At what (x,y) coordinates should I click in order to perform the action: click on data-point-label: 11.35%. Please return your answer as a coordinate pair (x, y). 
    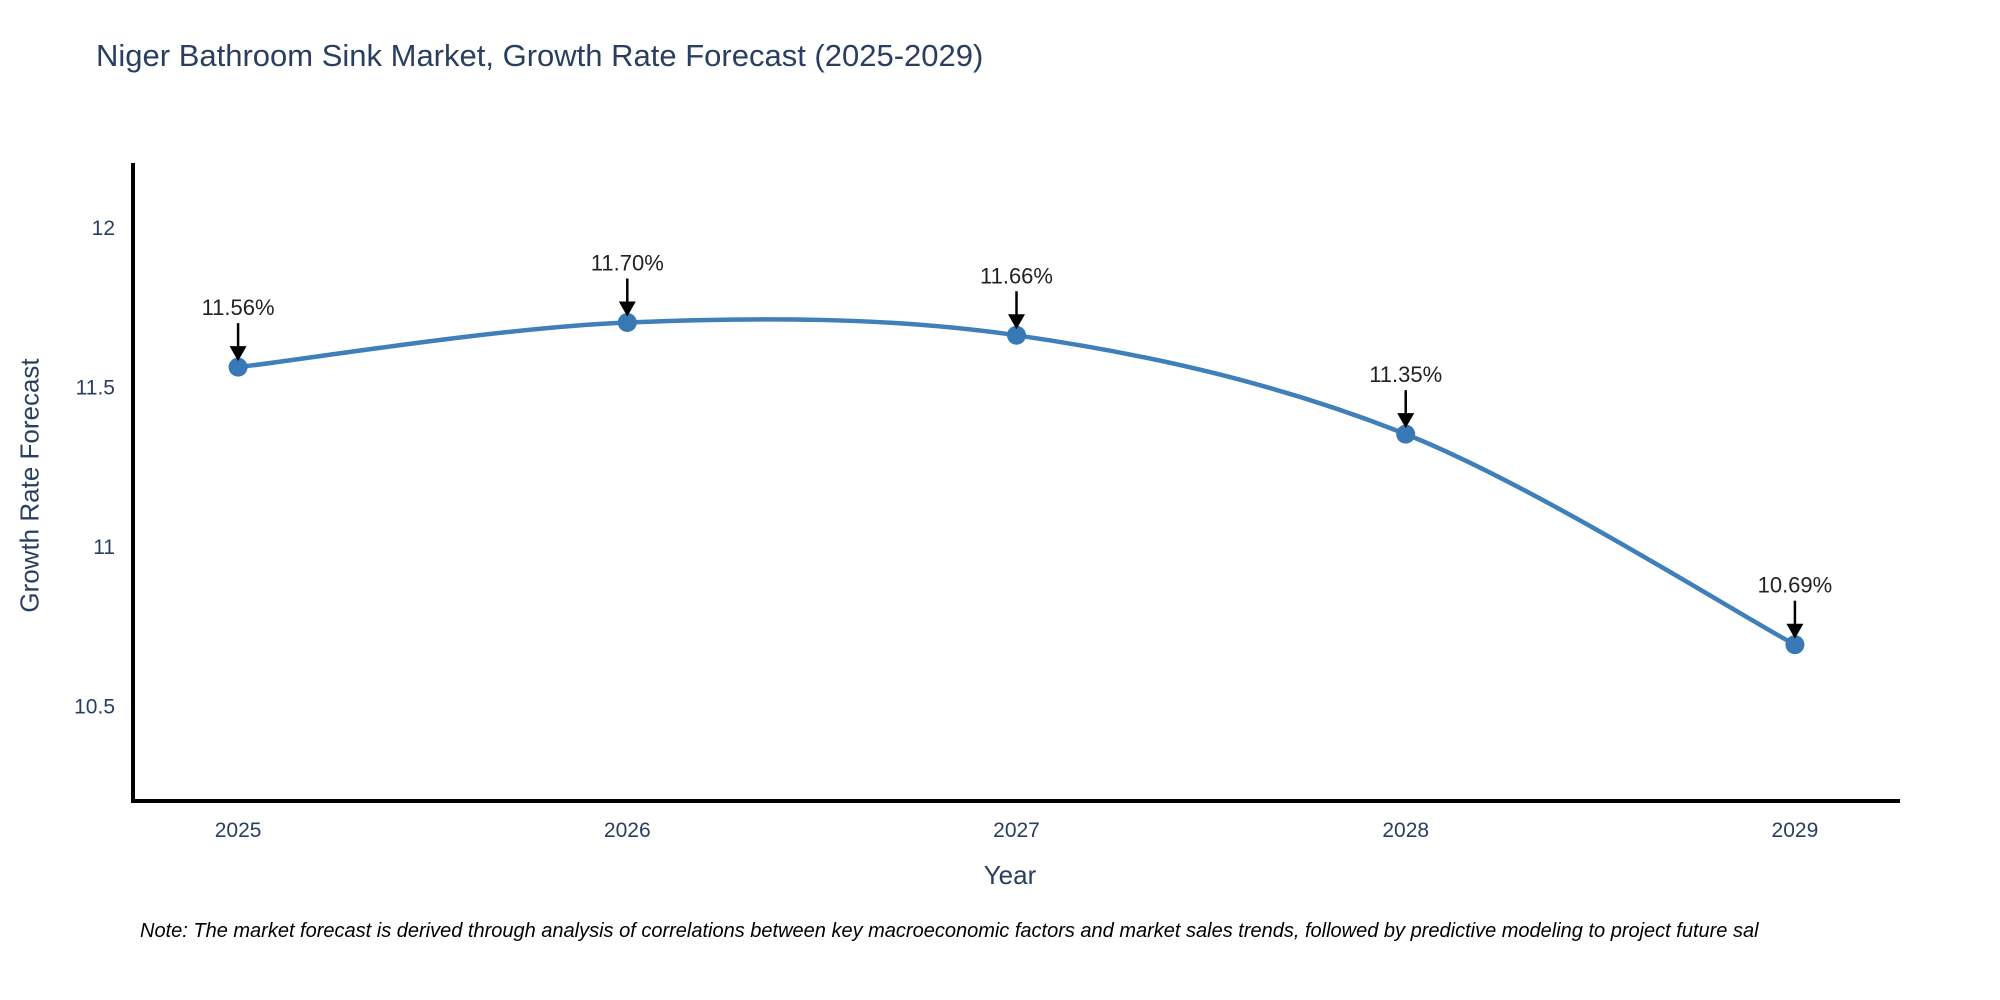
    Looking at the image, I should click on (1405, 374).